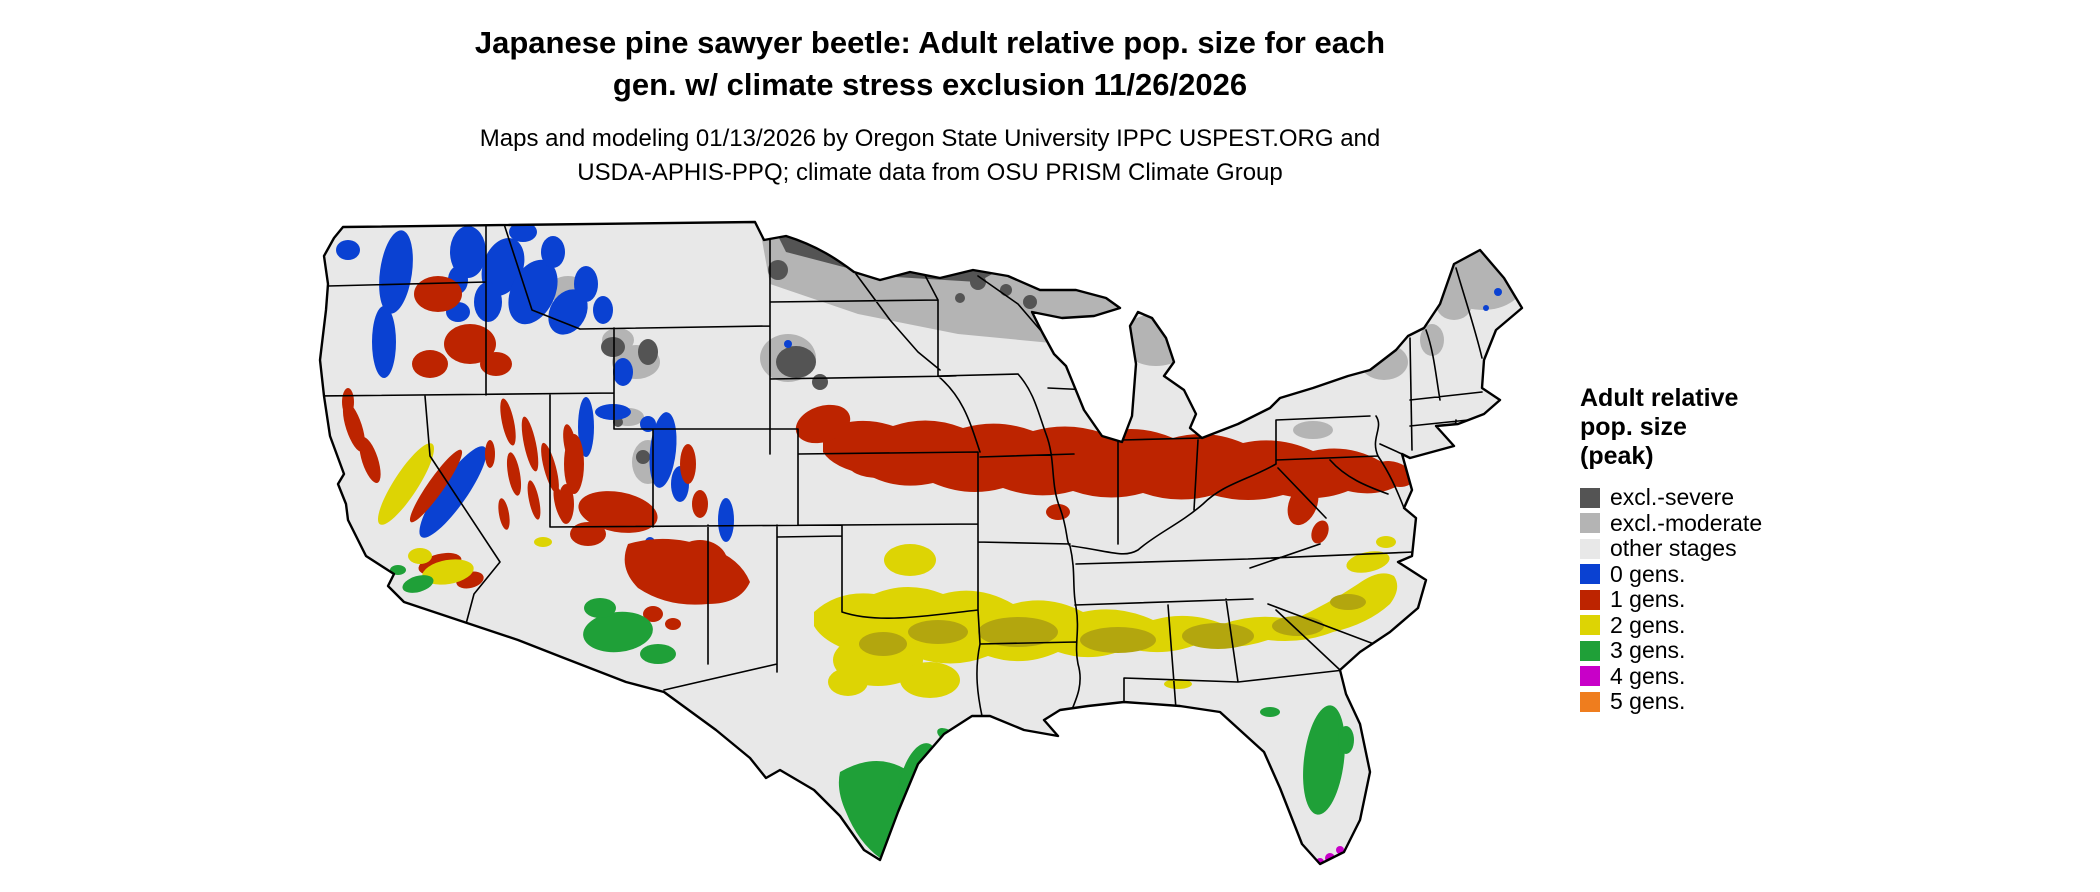 This screenshot has height=892, width=2100. I want to click on legend-swatch-other, so click(1590, 548).